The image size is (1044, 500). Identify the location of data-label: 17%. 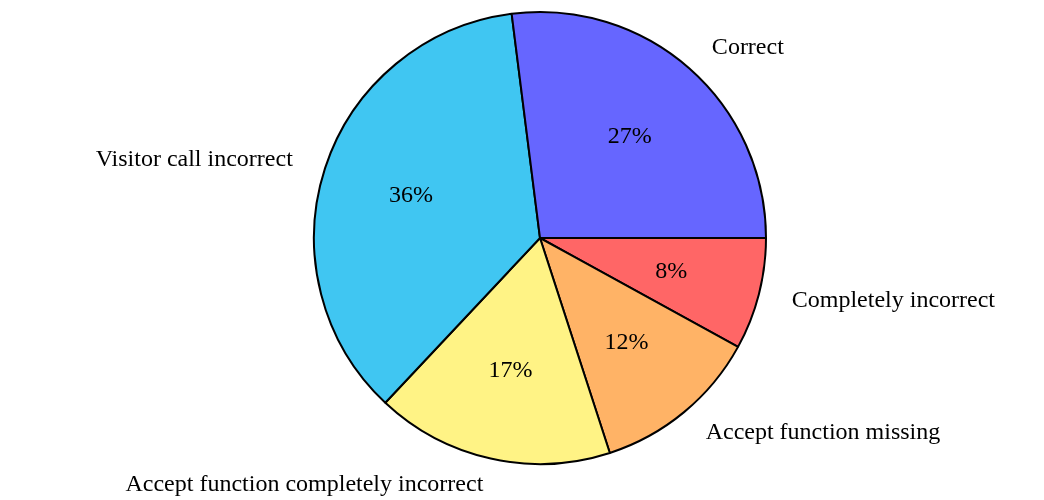
(510, 368).